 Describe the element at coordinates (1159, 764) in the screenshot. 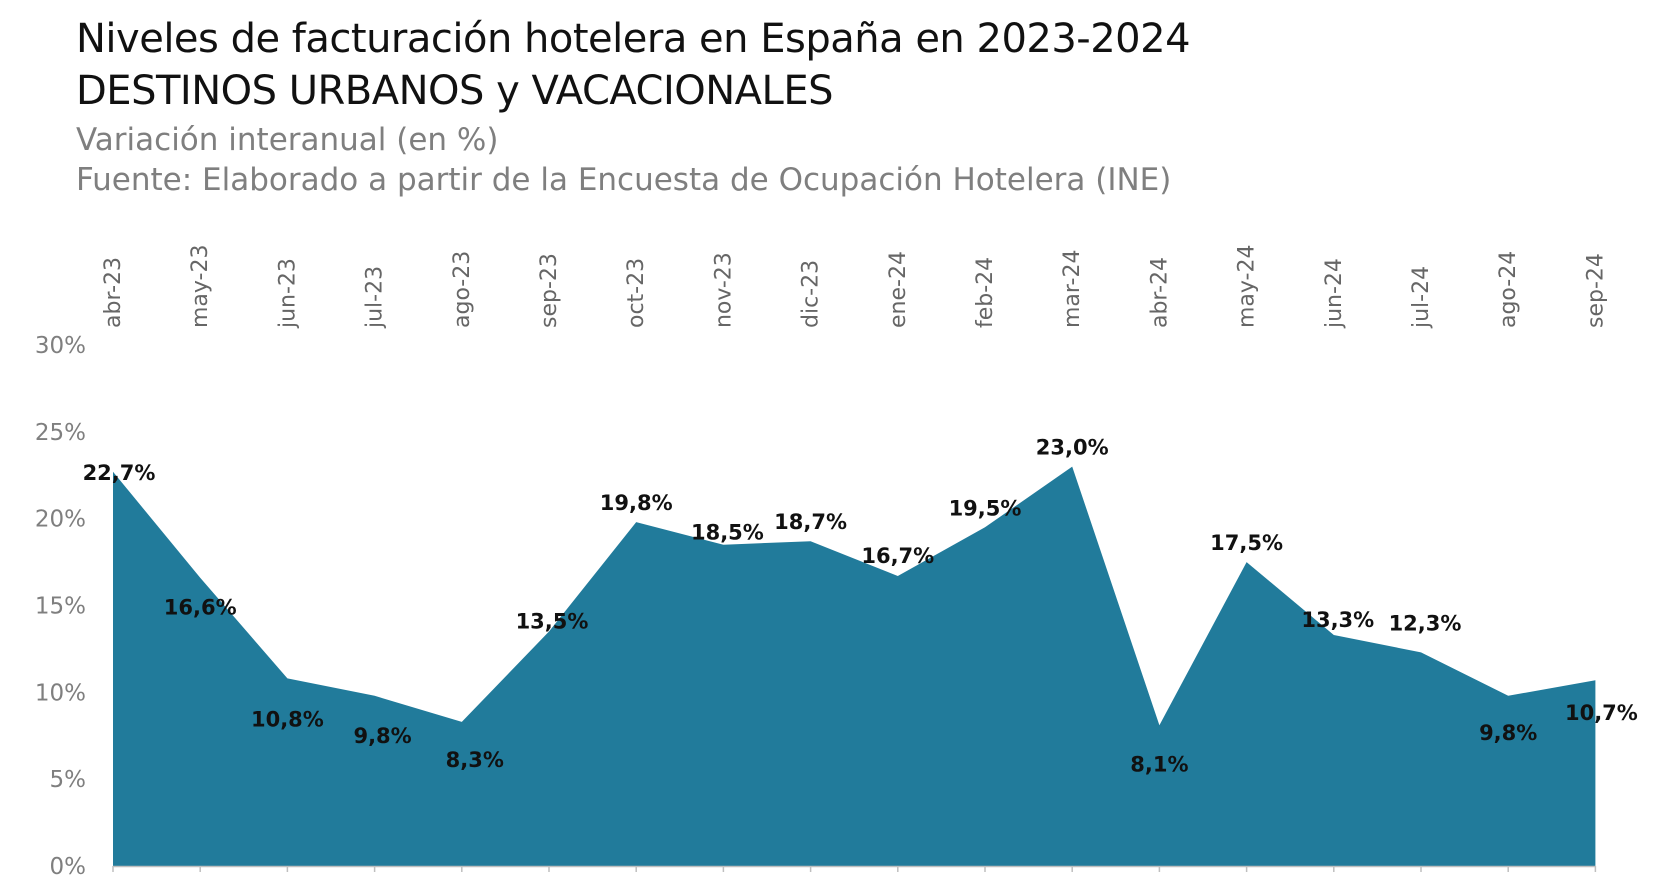

I see `data-label: 8,1%` at that location.